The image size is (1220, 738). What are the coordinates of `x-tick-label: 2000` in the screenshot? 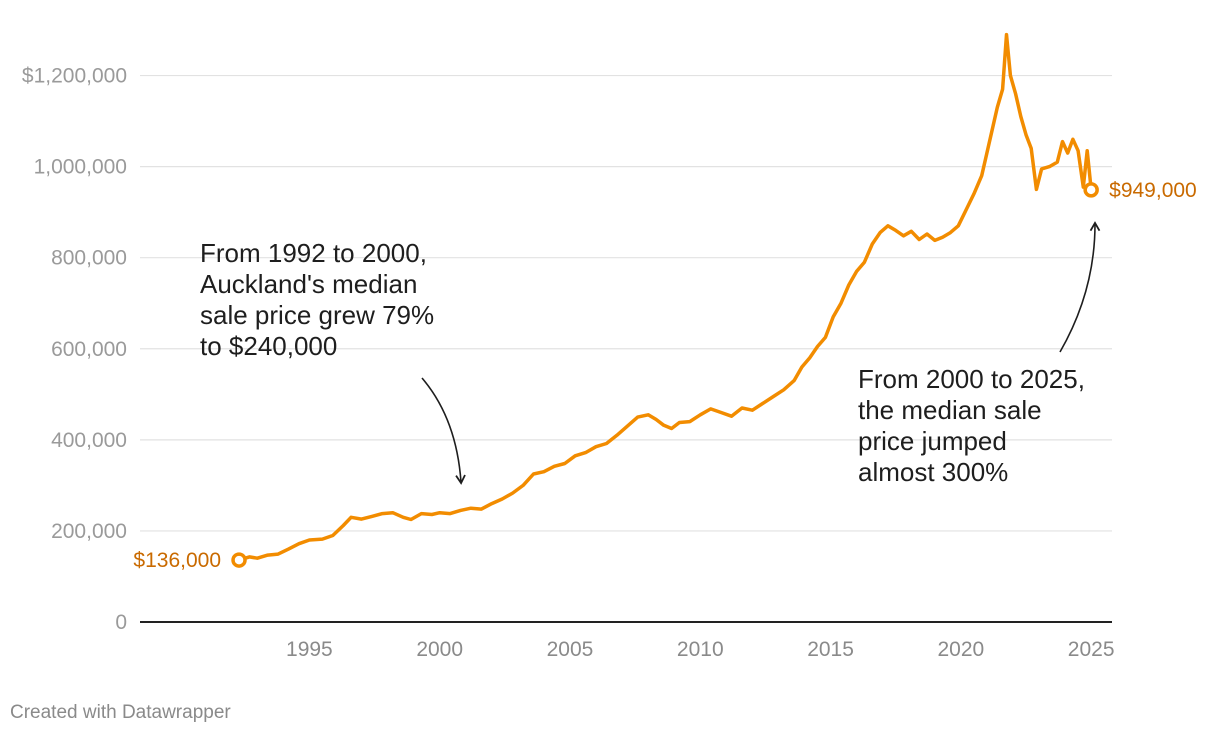 It's located at (439, 649).